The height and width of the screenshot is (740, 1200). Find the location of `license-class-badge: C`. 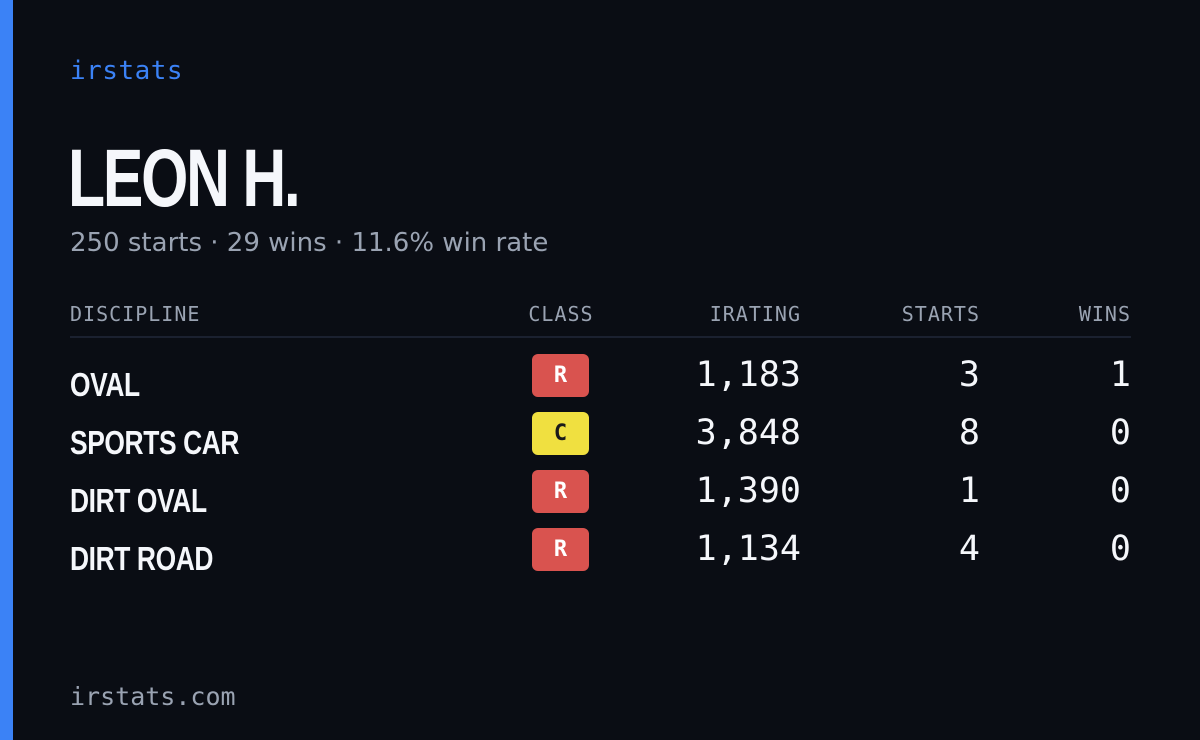

license-class-badge: C is located at coordinates (560, 433).